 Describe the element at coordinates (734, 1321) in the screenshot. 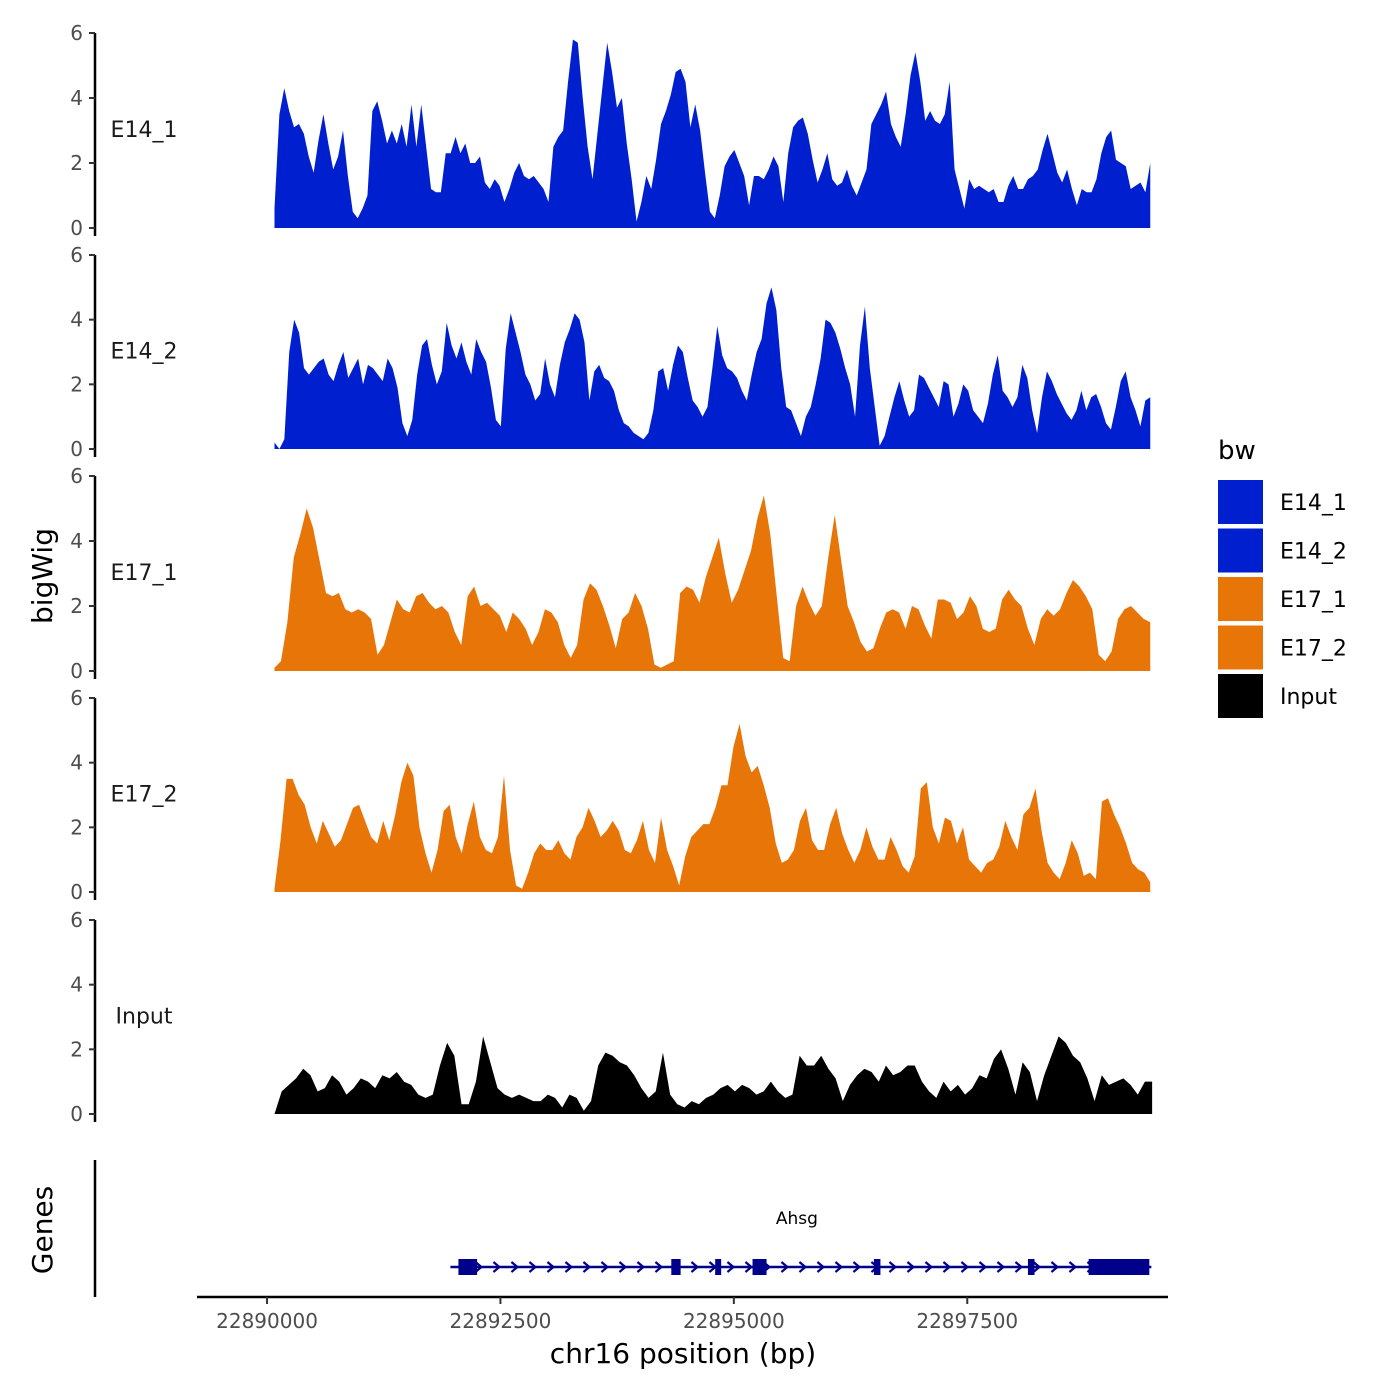

I see `x-tick-label: 22895000` at that location.